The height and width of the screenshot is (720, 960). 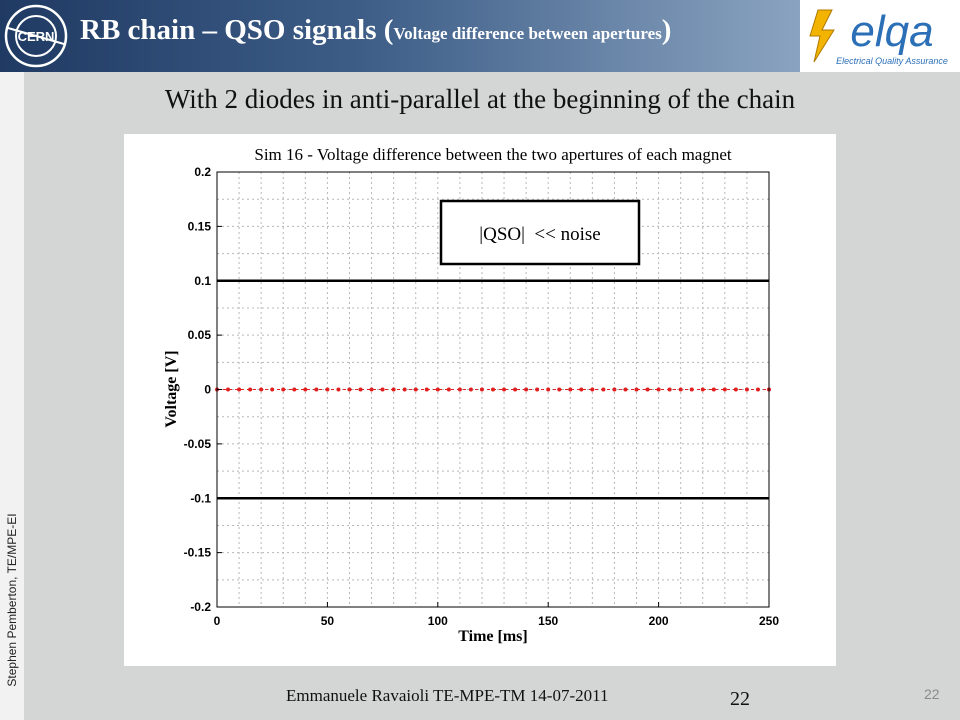 I want to click on slide-title-main: RB chain – QSO signals (, so click(x=237, y=30).